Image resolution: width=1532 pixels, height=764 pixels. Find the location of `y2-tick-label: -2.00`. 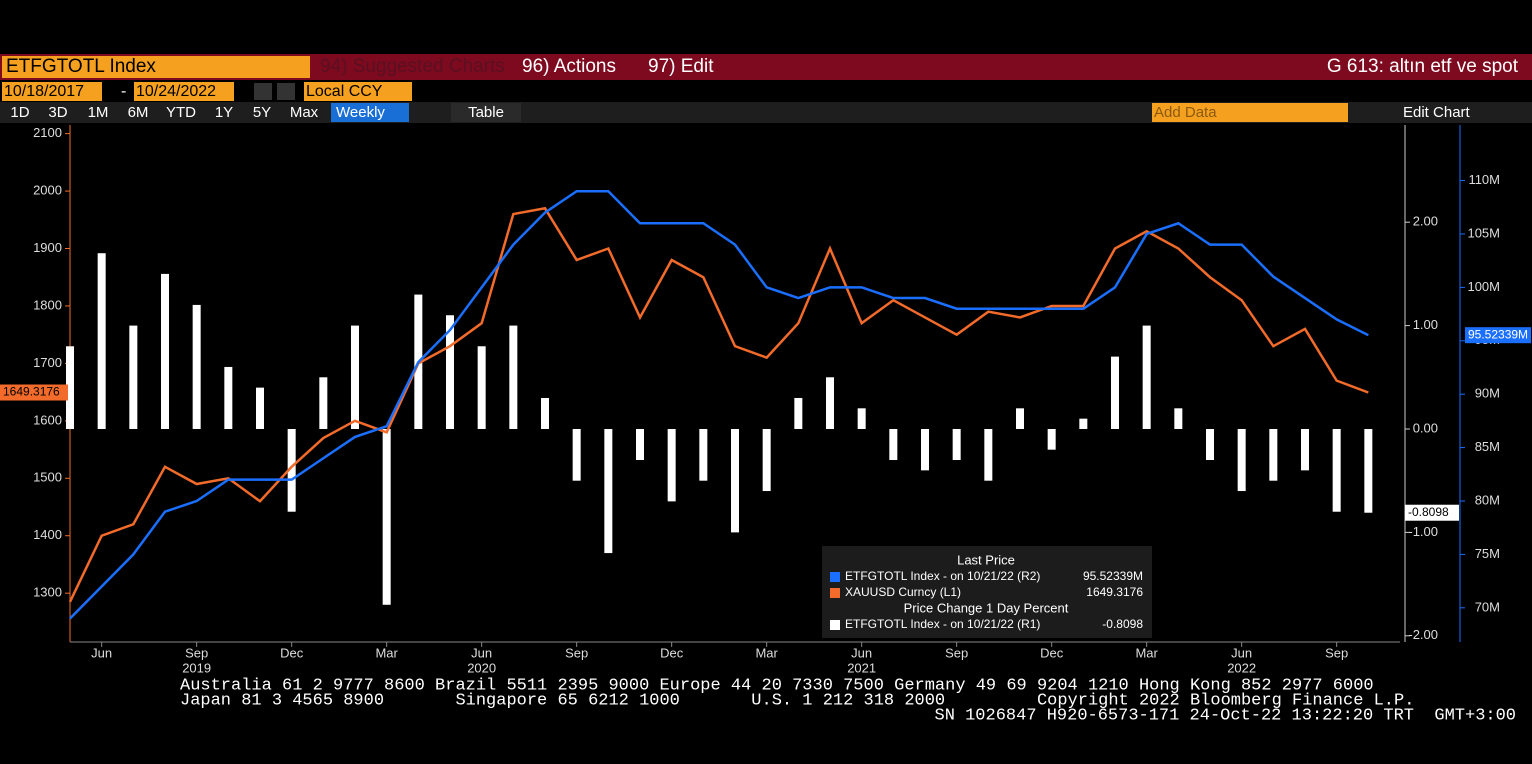

y2-tick-label: -2.00 is located at coordinates (1423, 634).